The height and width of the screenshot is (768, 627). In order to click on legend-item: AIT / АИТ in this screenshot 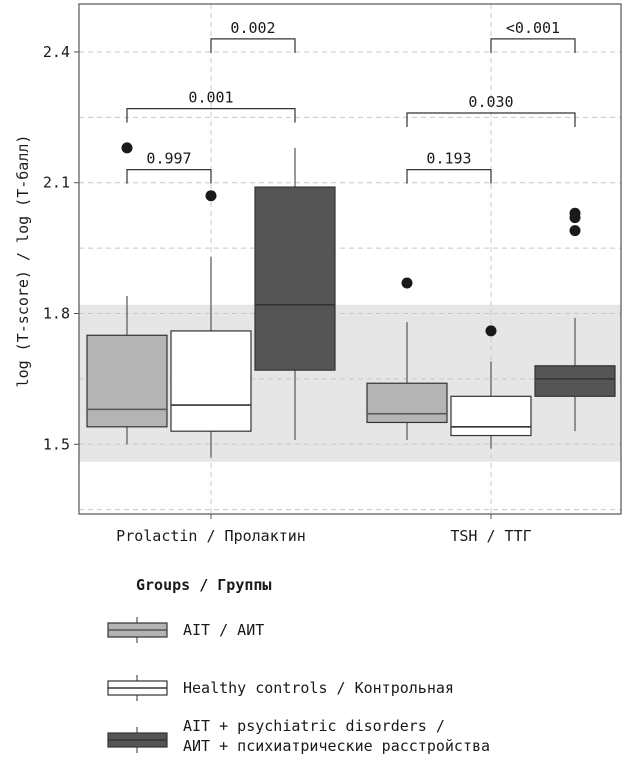, I will do `click(185, 630)`.